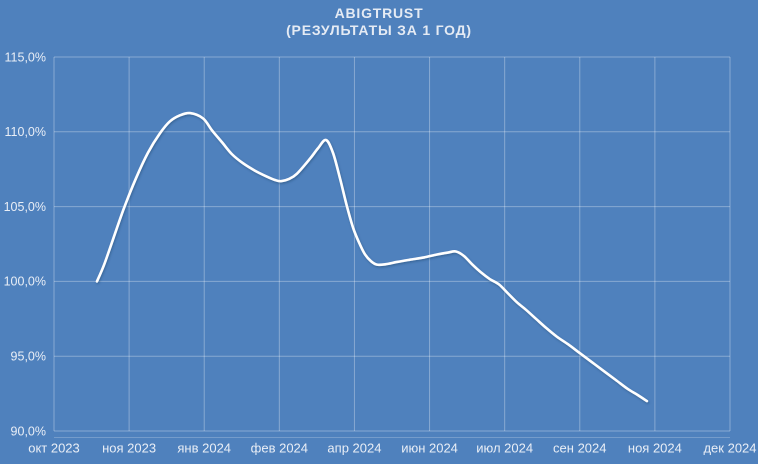 This screenshot has height=464, width=758. I want to click on x-tick-label: апр 2024, so click(354, 448).